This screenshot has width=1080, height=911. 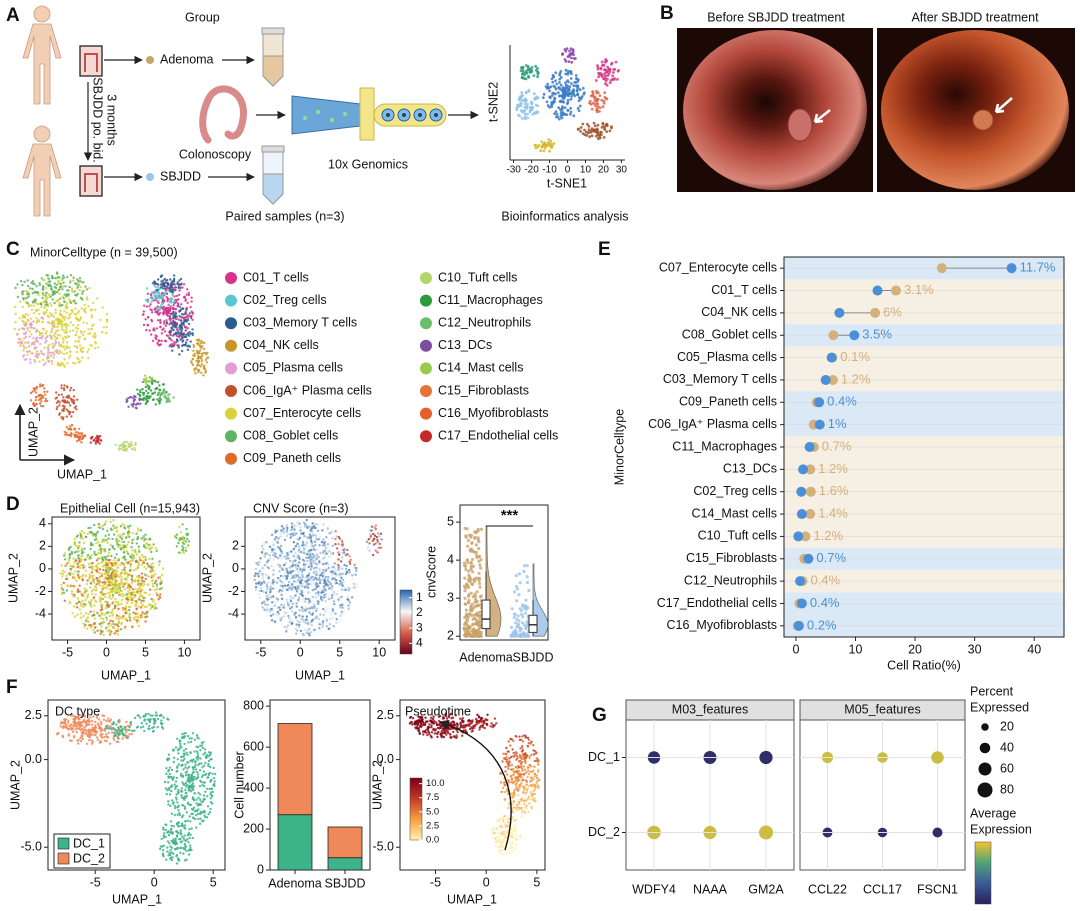 I want to click on legend-label: C10_Tuft cells, so click(x=477, y=277).